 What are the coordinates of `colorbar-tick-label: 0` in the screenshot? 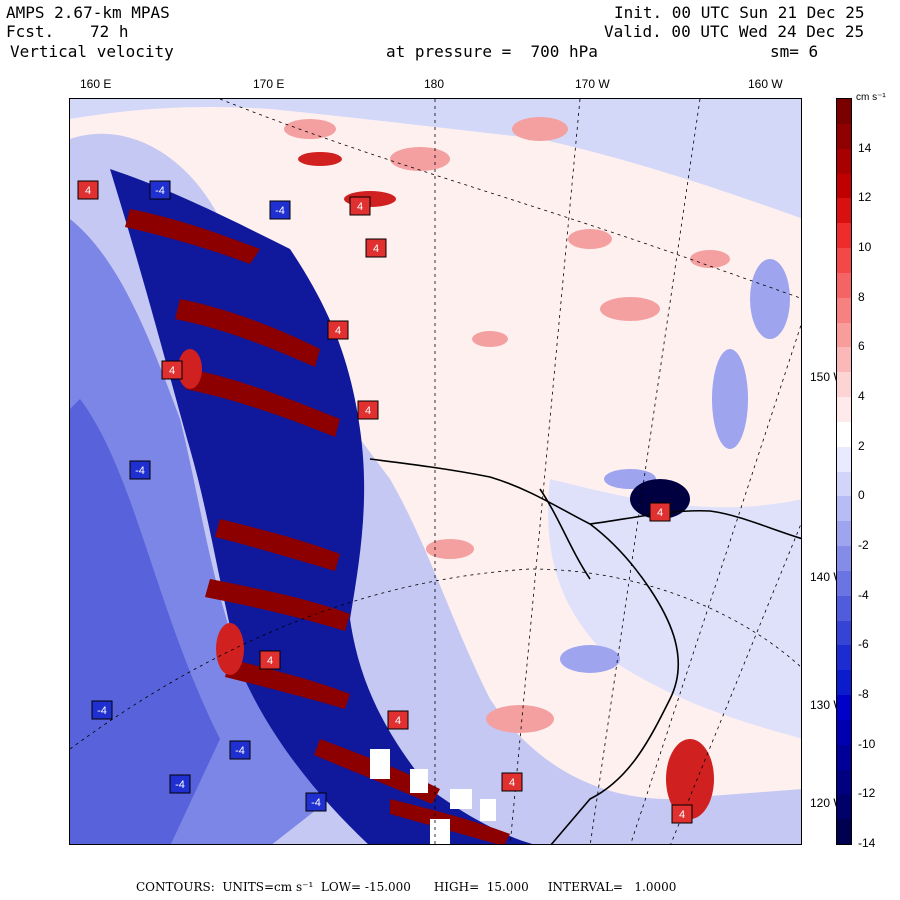 It's located at (861, 495).